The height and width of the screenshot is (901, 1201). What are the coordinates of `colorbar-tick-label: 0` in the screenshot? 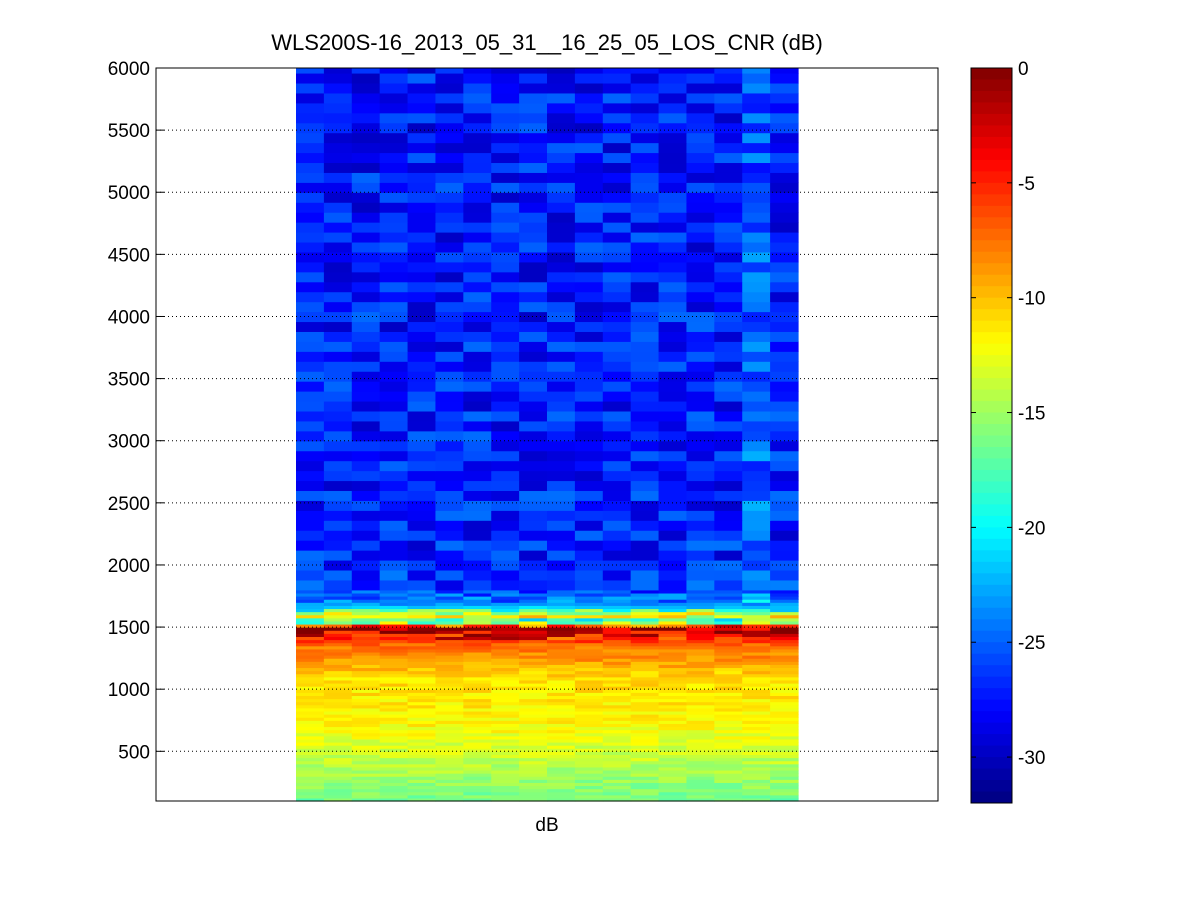 It's located at (1023, 69).